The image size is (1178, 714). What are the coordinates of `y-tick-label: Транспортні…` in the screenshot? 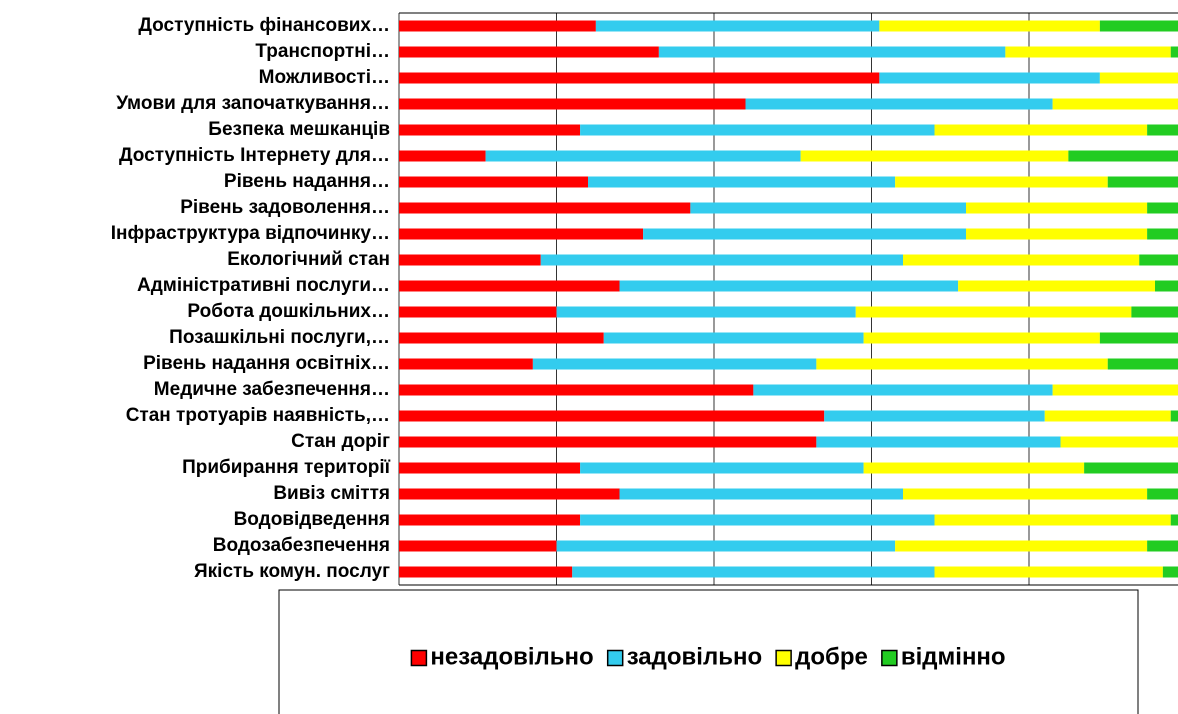 It's located at (322, 51).